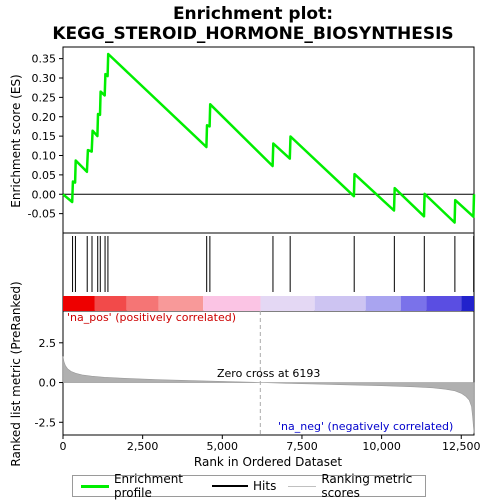 This screenshot has height=504, width=500. Describe the element at coordinates (148, 486) in the screenshot. I see `legend-label-enrichment: Enrichment profile` at that location.